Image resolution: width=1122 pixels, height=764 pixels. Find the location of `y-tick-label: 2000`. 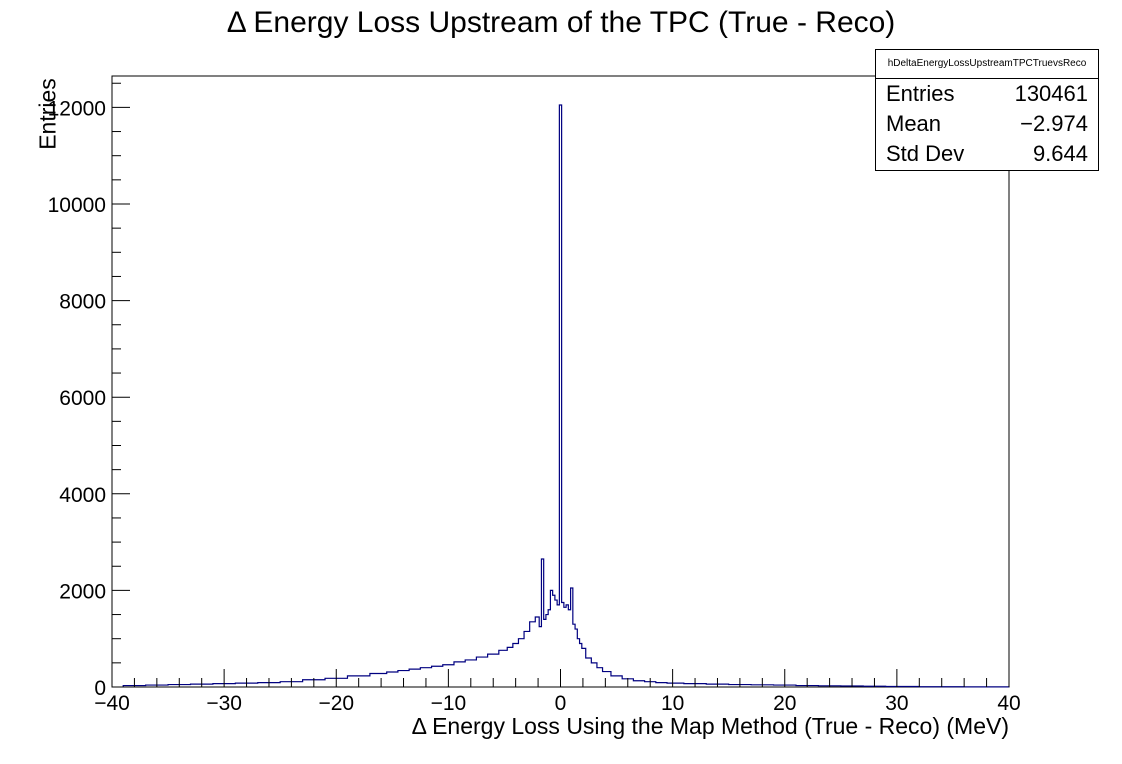

y-tick-label: 2000 is located at coordinates (82, 591).